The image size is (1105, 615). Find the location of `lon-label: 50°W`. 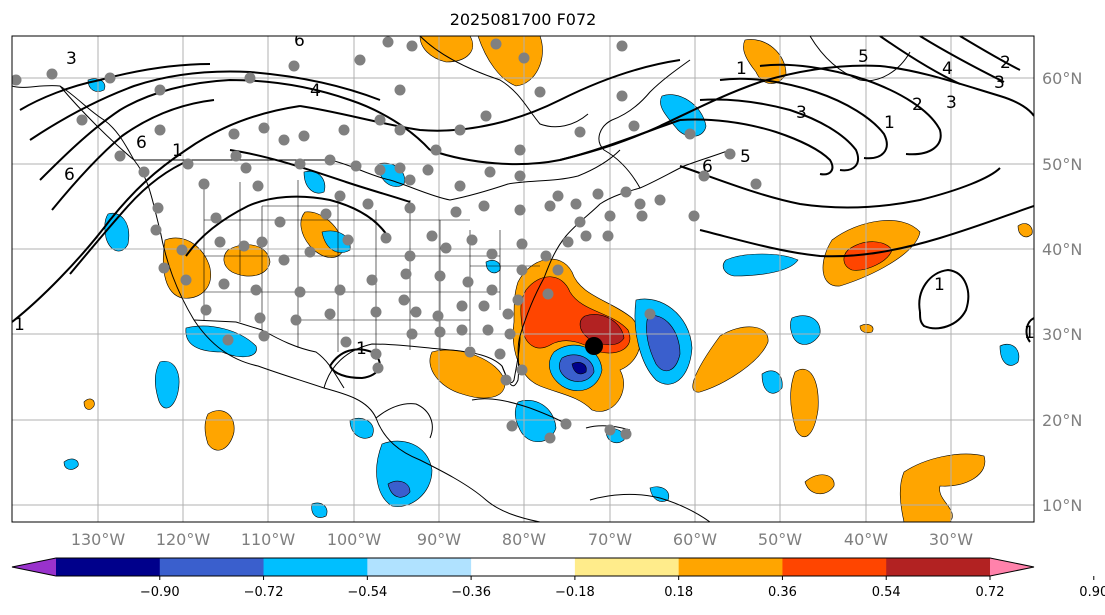

lon-label: 50°W is located at coordinates (780, 539).